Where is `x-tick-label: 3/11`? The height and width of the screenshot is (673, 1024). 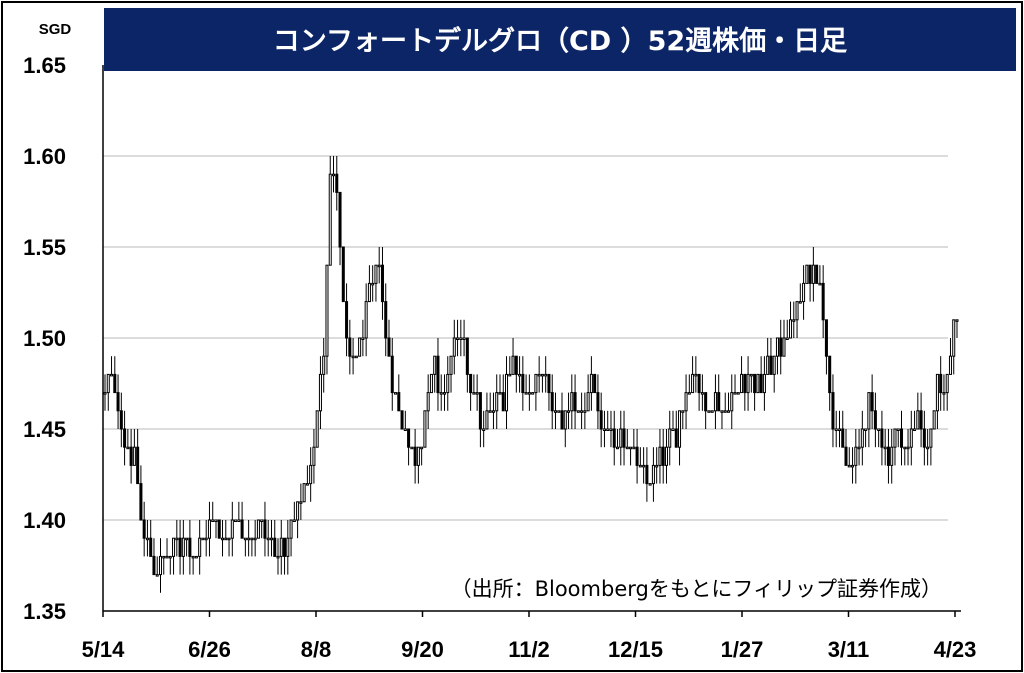
x-tick-label: 3/11 is located at coordinates (849, 649).